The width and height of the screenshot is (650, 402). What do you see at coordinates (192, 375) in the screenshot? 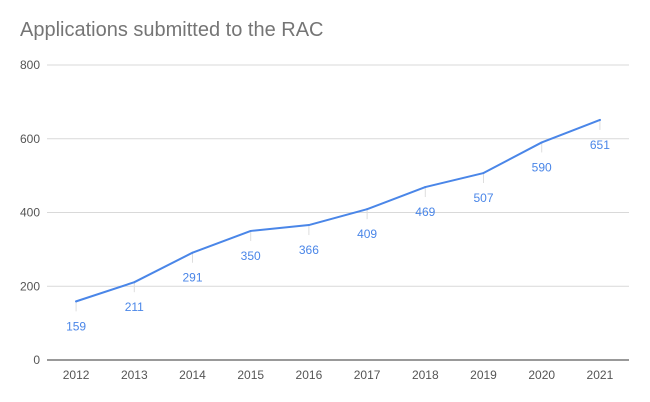
I see `x-tick-label: 2014` at bounding box center [192, 375].